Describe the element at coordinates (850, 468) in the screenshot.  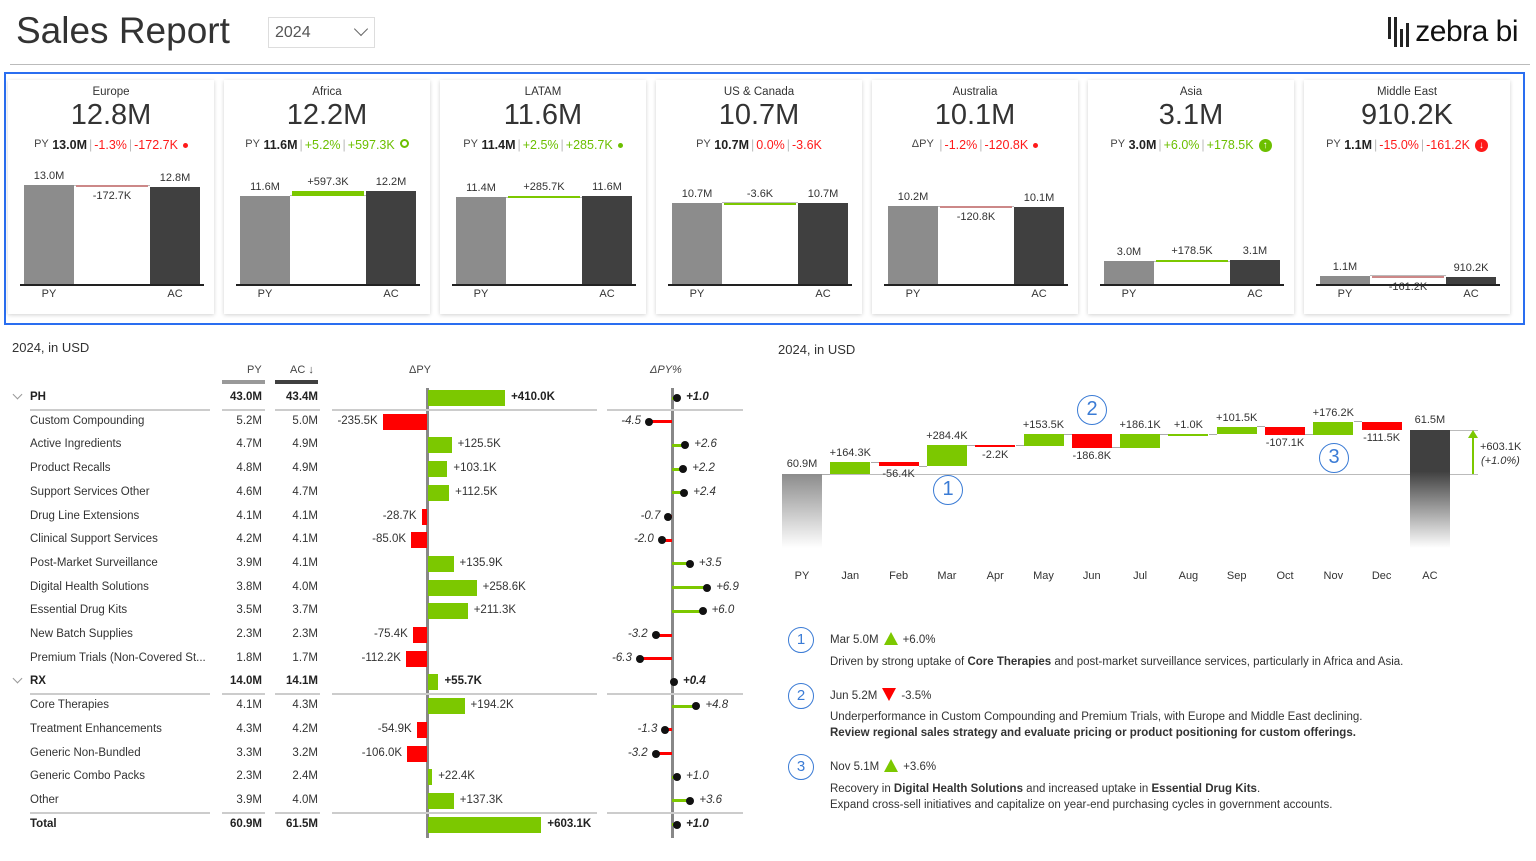
I see `wf-bar-jan` at that location.